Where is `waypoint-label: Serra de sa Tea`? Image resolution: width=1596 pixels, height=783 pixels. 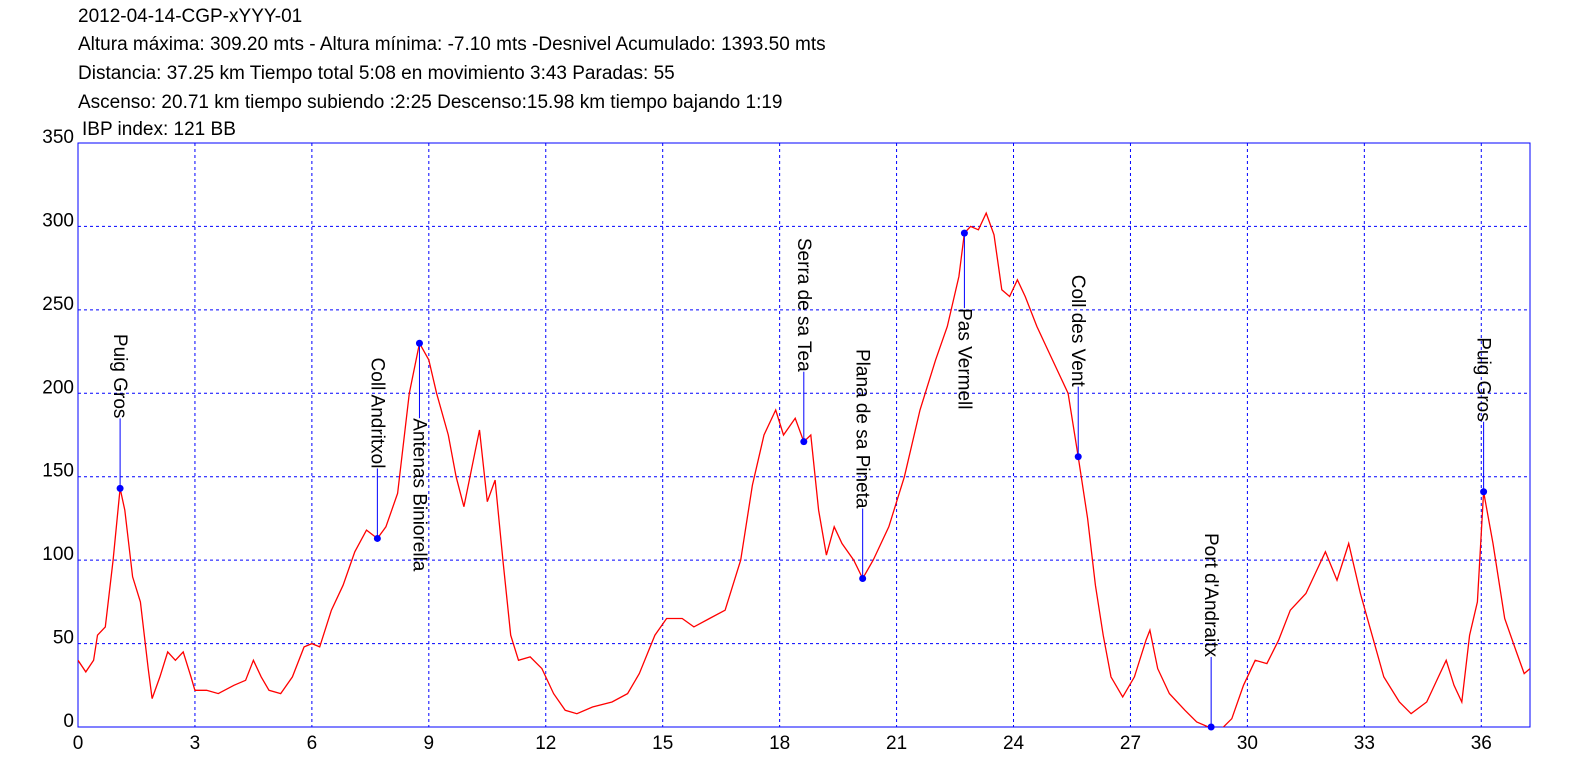
waypoint-label: Serra de sa Tea is located at coordinates (803, 305).